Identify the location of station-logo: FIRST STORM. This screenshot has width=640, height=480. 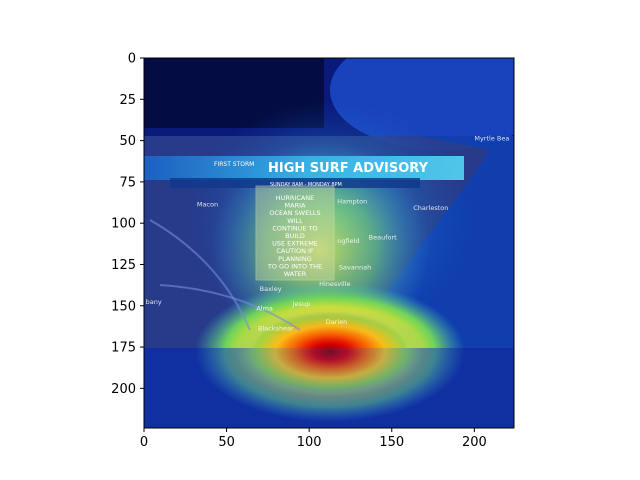
(234, 164).